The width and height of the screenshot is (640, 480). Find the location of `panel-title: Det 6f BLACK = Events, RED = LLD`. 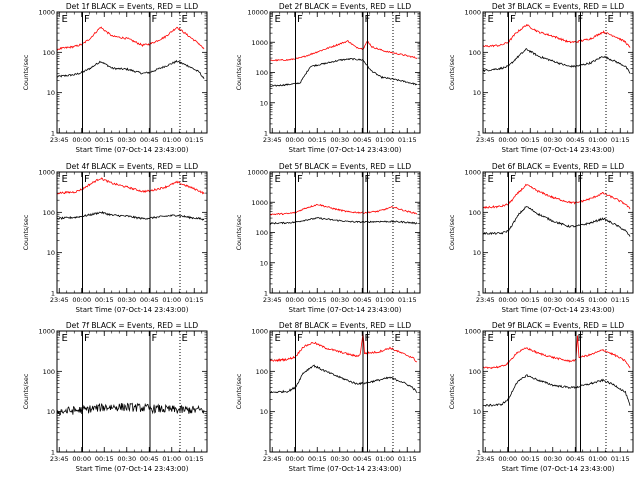

panel-title: Det 6f BLACK = Events, RED = LLD is located at coordinates (558, 166).